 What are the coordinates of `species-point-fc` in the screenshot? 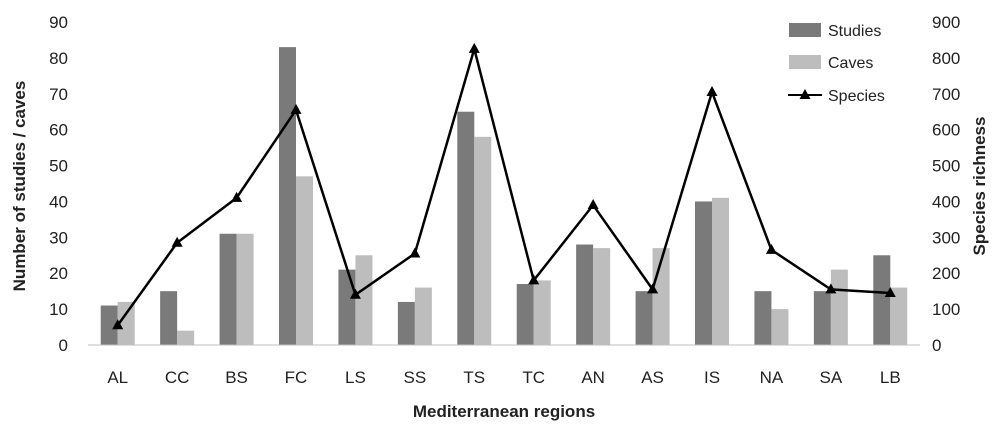 It's located at (296, 108).